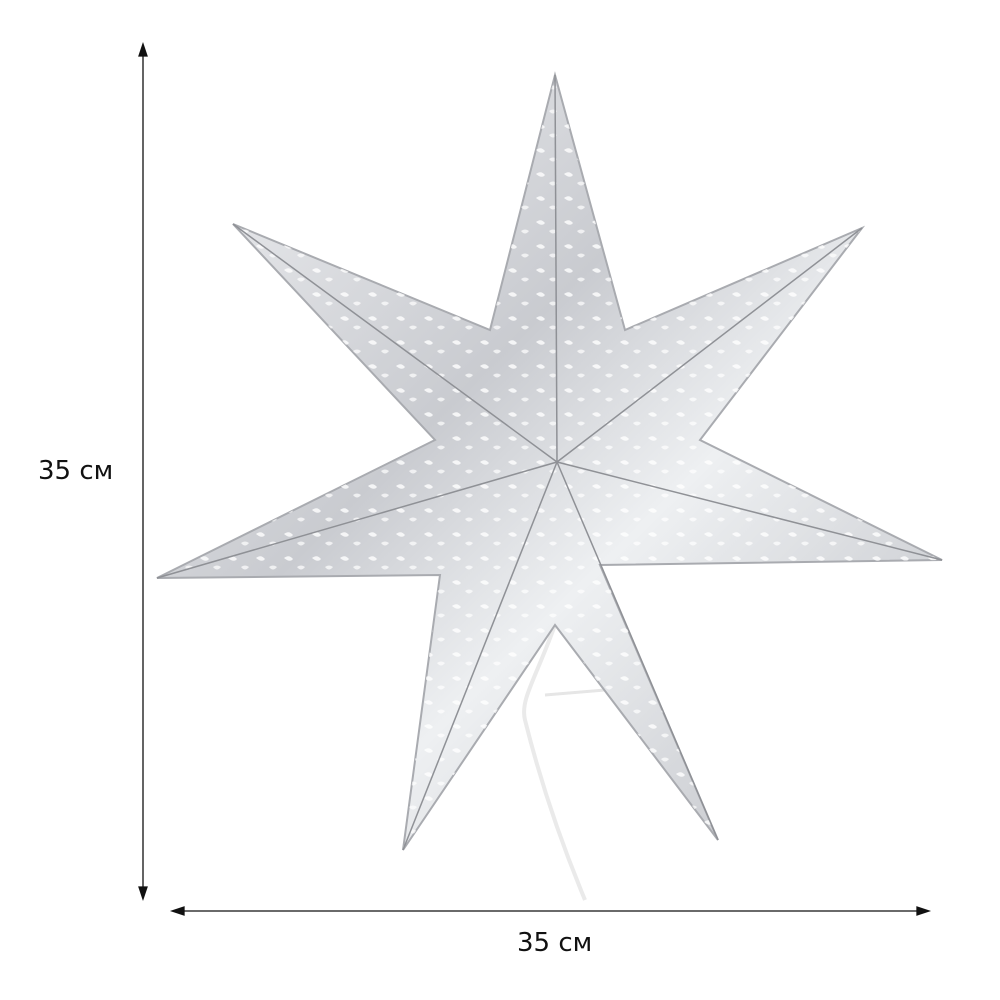 The height and width of the screenshot is (1000, 1000). Describe the element at coordinates (555, 943) in the screenshot. I see `width-label: 35 см` at that location.